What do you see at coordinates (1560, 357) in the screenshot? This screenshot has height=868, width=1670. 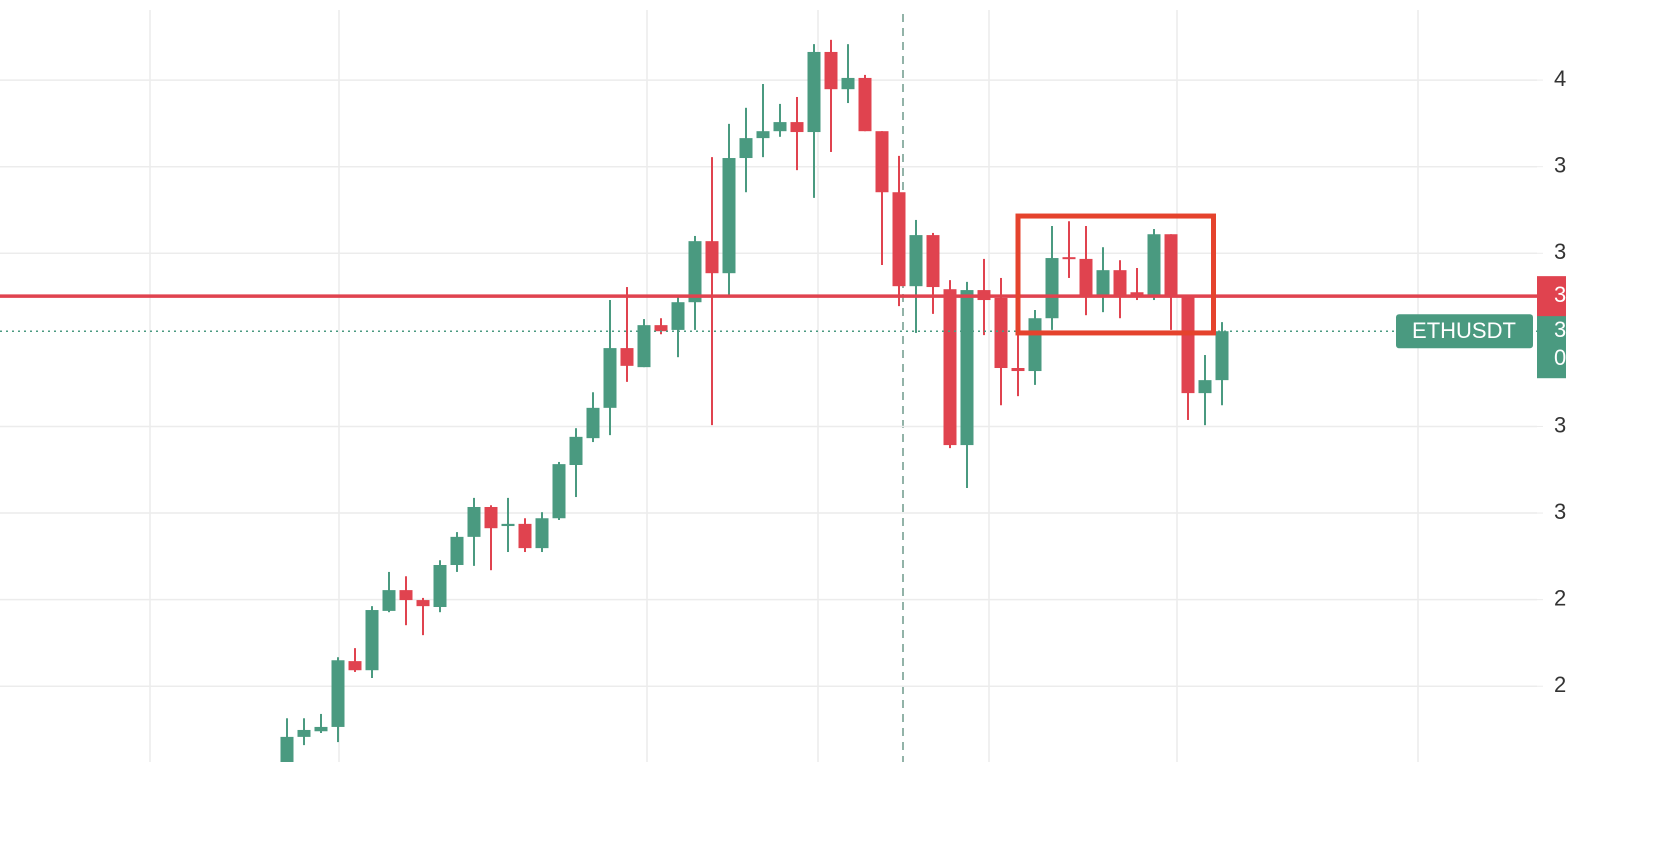 I see `last-price-sublabel: 0` at bounding box center [1560, 357].